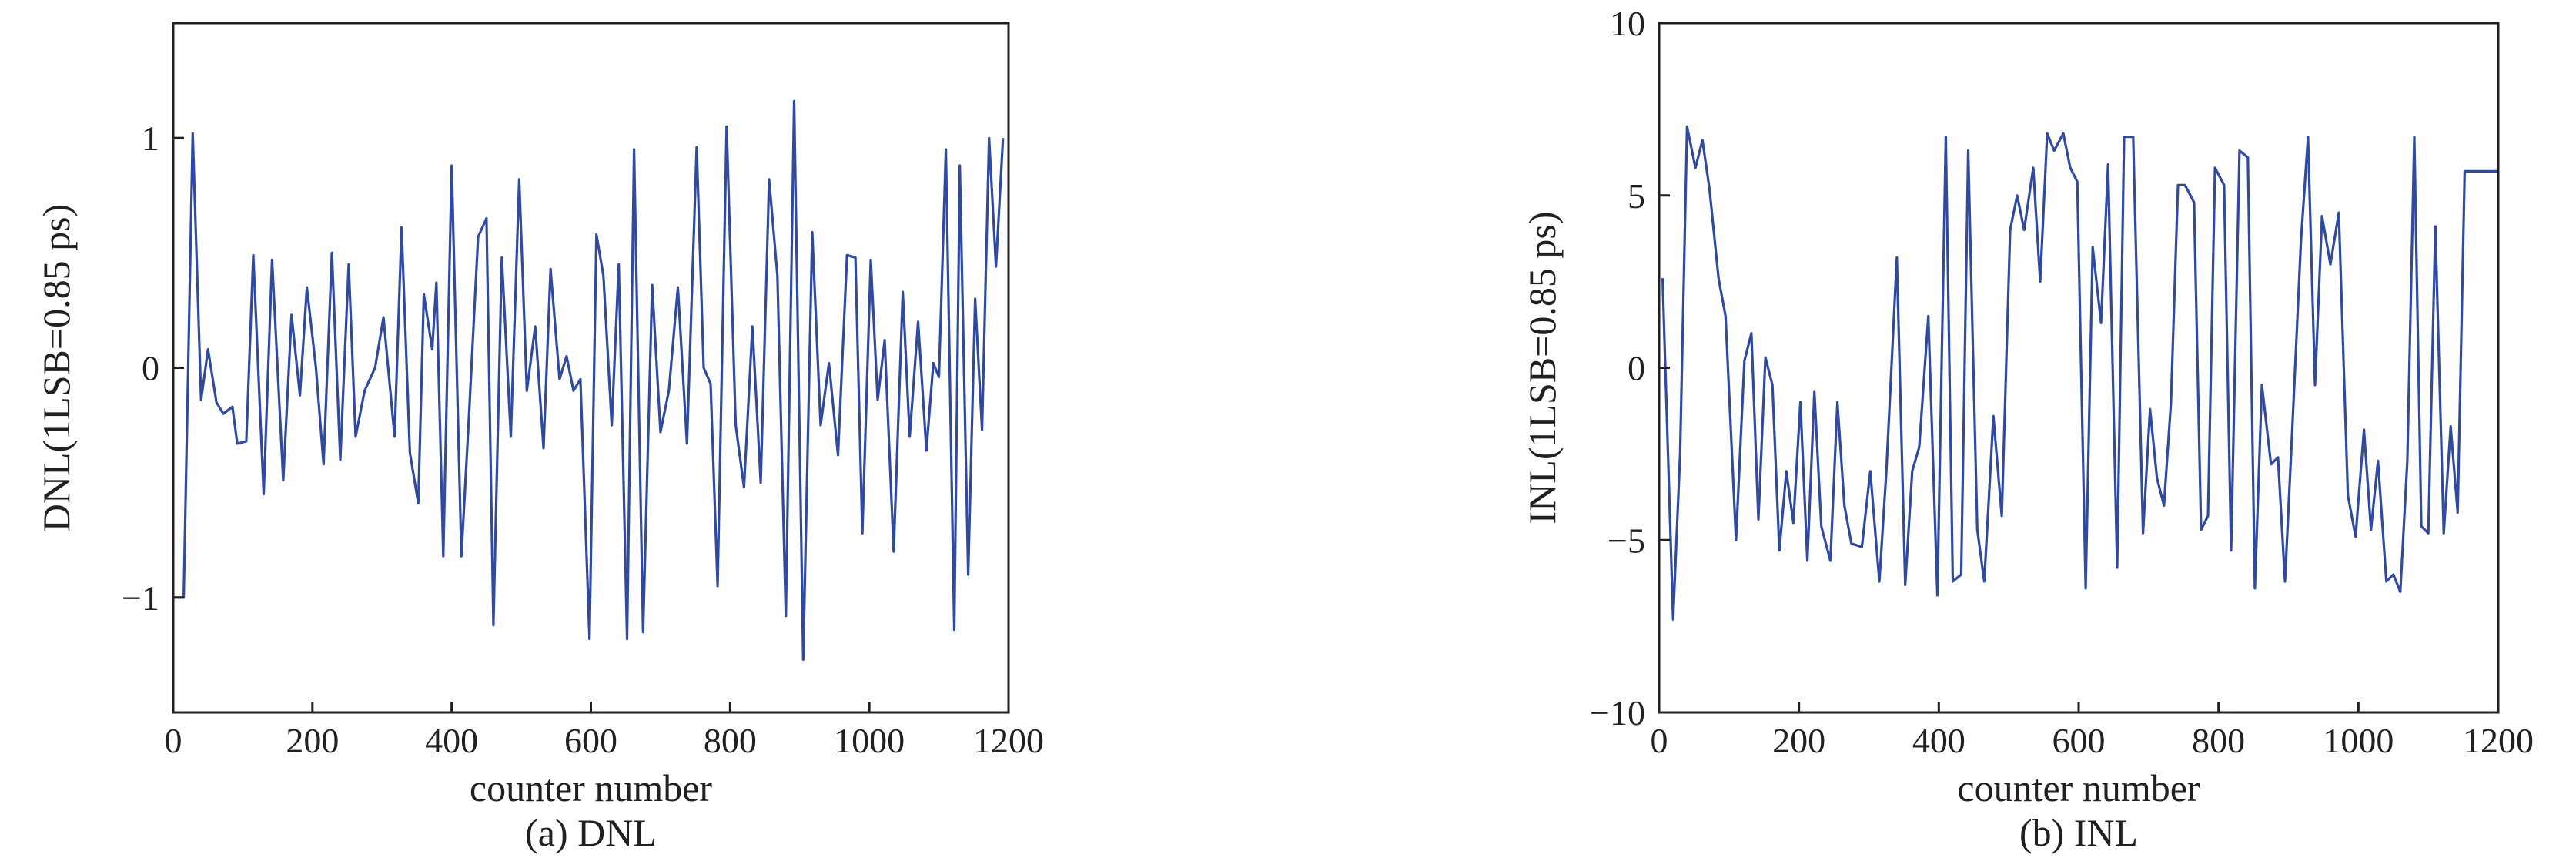  I want to click on dnl-caption: (a) DNL, so click(591, 833).